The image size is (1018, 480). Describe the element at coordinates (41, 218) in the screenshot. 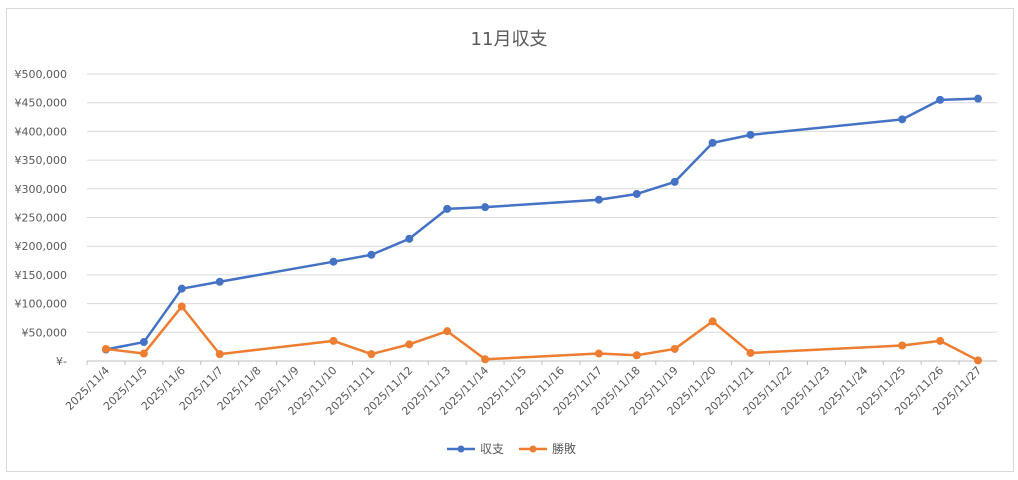

I see `y-tick-label: ¥250,000` at that location.